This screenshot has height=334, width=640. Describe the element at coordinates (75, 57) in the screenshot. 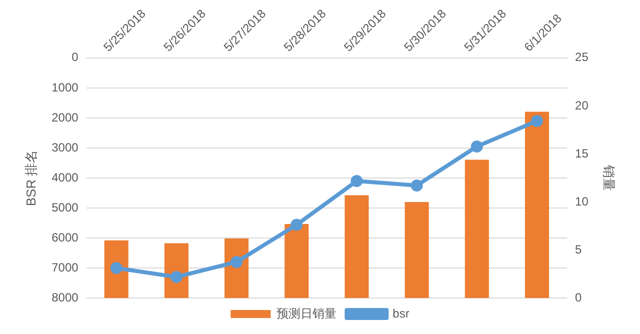

I see `y-tick-label: 0` at that location.